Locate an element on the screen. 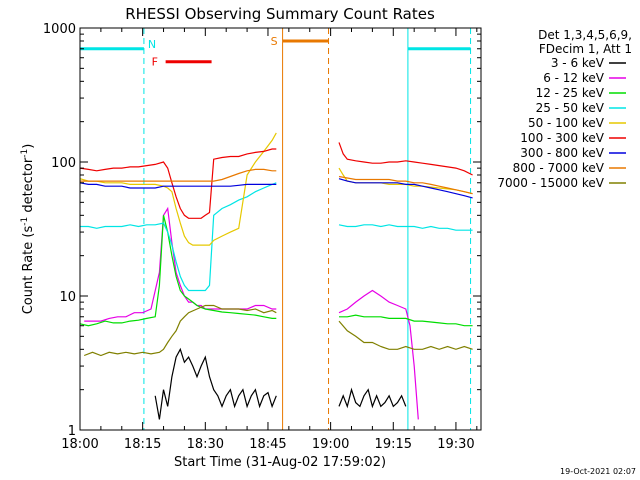  y-tick-label: 10 is located at coordinates (67, 297).